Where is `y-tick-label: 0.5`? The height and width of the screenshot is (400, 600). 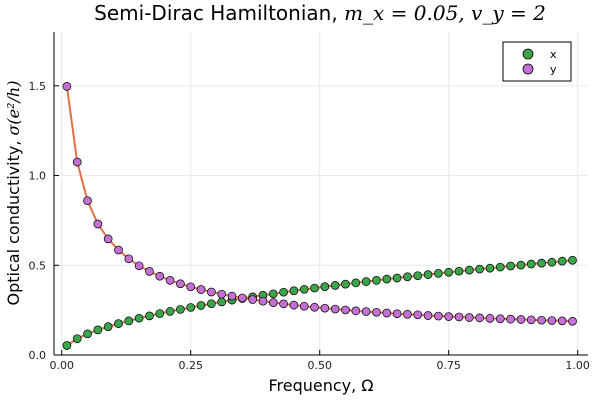 y-tick-label: 0.5 is located at coordinates (38, 265).